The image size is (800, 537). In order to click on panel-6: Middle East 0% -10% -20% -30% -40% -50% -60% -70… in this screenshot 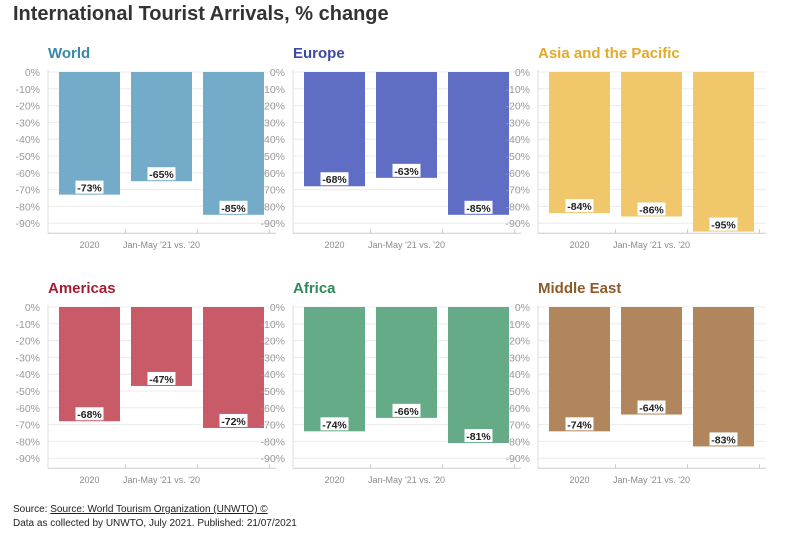, I will do `click(635, 382)`.